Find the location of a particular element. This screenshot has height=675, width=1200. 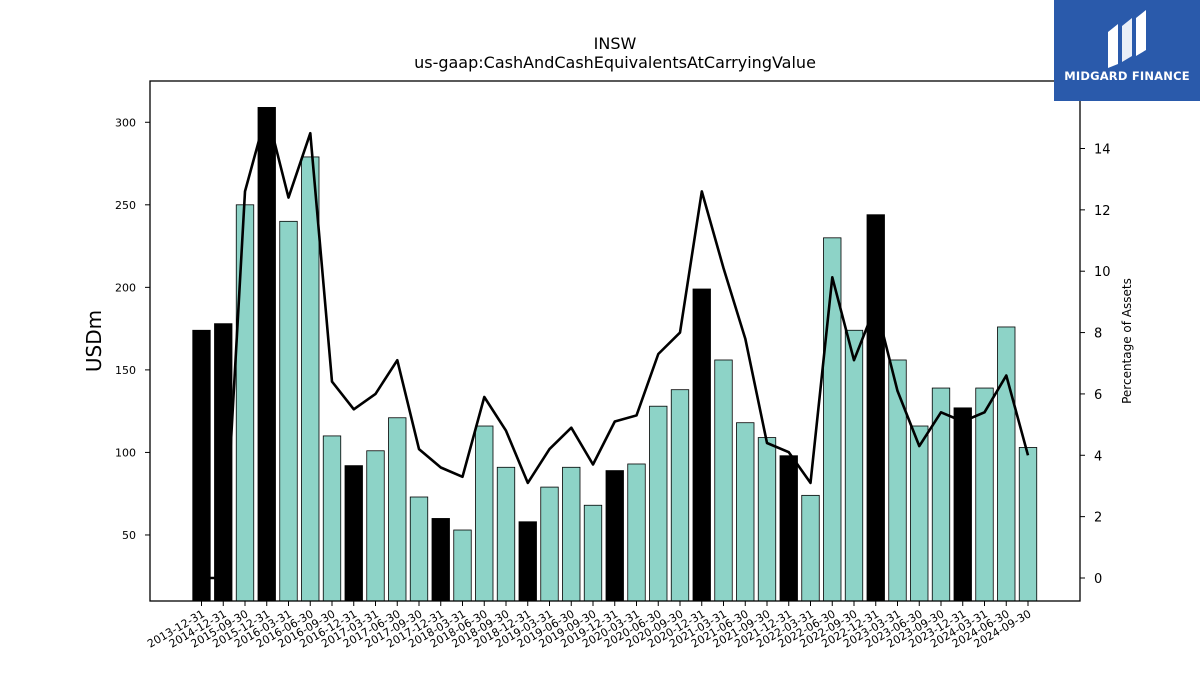

logo-text: MIDGARD FINANCE is located at coordinates (1127, 76).